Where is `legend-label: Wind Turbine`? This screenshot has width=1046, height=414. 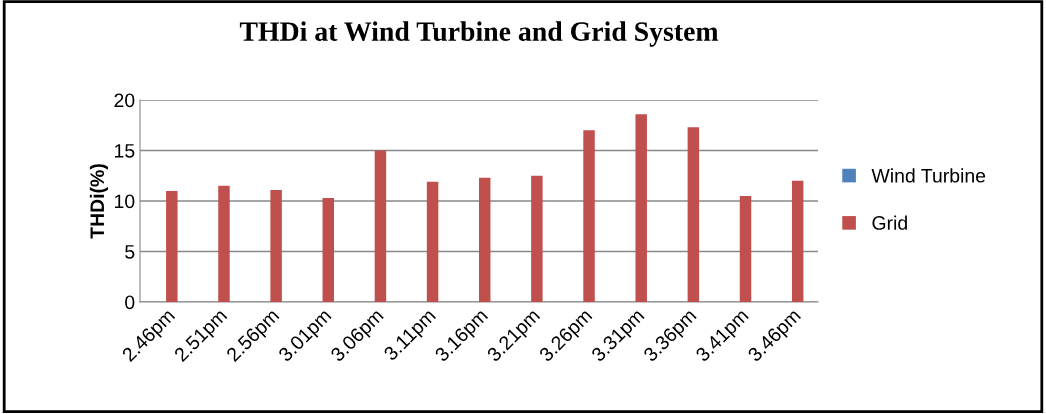 legend-label: Wind Turbine is located at coordinates (928, 175).